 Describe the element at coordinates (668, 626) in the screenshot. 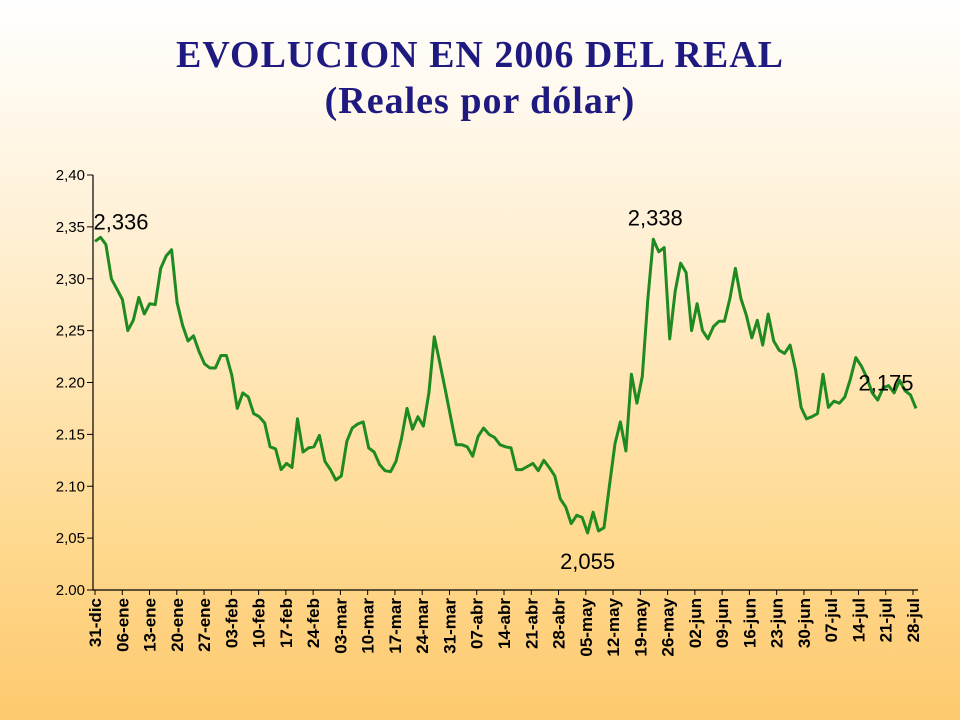

I see `x-tick-label: 26-may` at that location.